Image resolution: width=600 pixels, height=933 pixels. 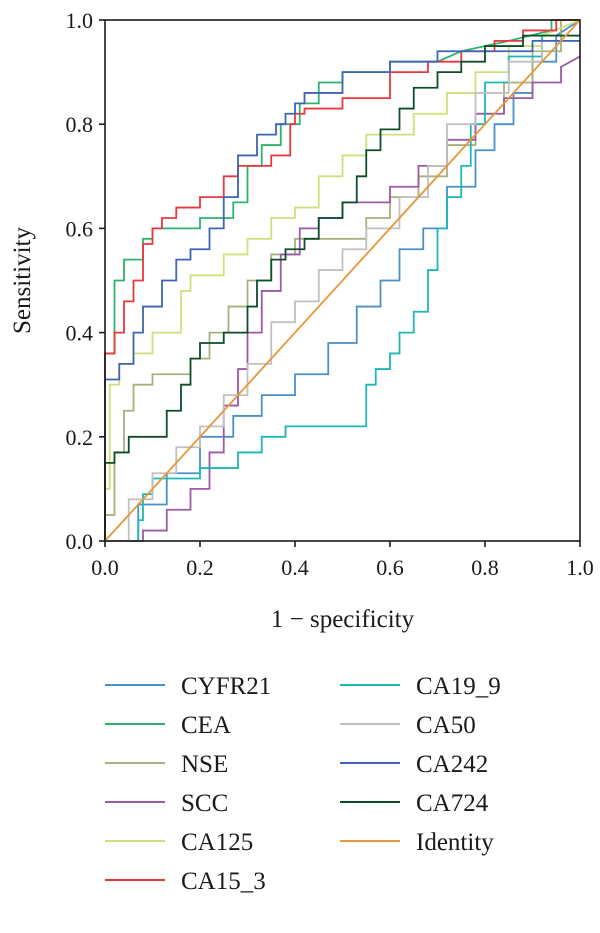 I want to click on y-tick-label: 0.4, so click(x=80, y=333).